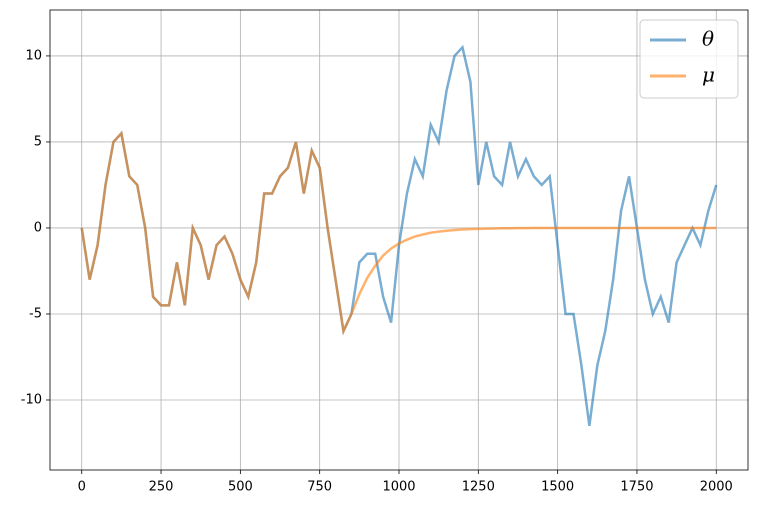 This screenshot has width=757, height=509. I want to click on x-tick-label: 1250, so click(478, 487).